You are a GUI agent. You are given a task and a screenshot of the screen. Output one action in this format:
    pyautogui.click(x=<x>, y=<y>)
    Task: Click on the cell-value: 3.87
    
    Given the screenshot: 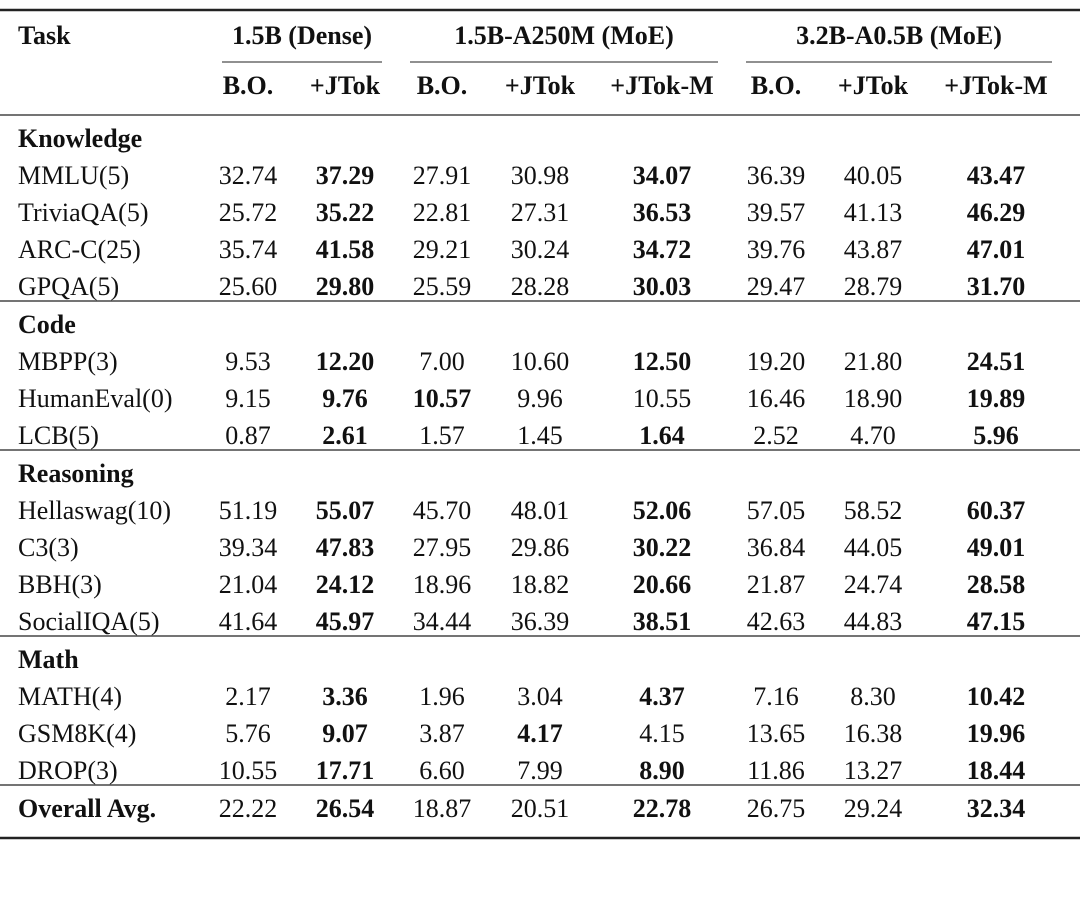 What is the action you would take?
    pyautogui.click(x=442, y=733)
    